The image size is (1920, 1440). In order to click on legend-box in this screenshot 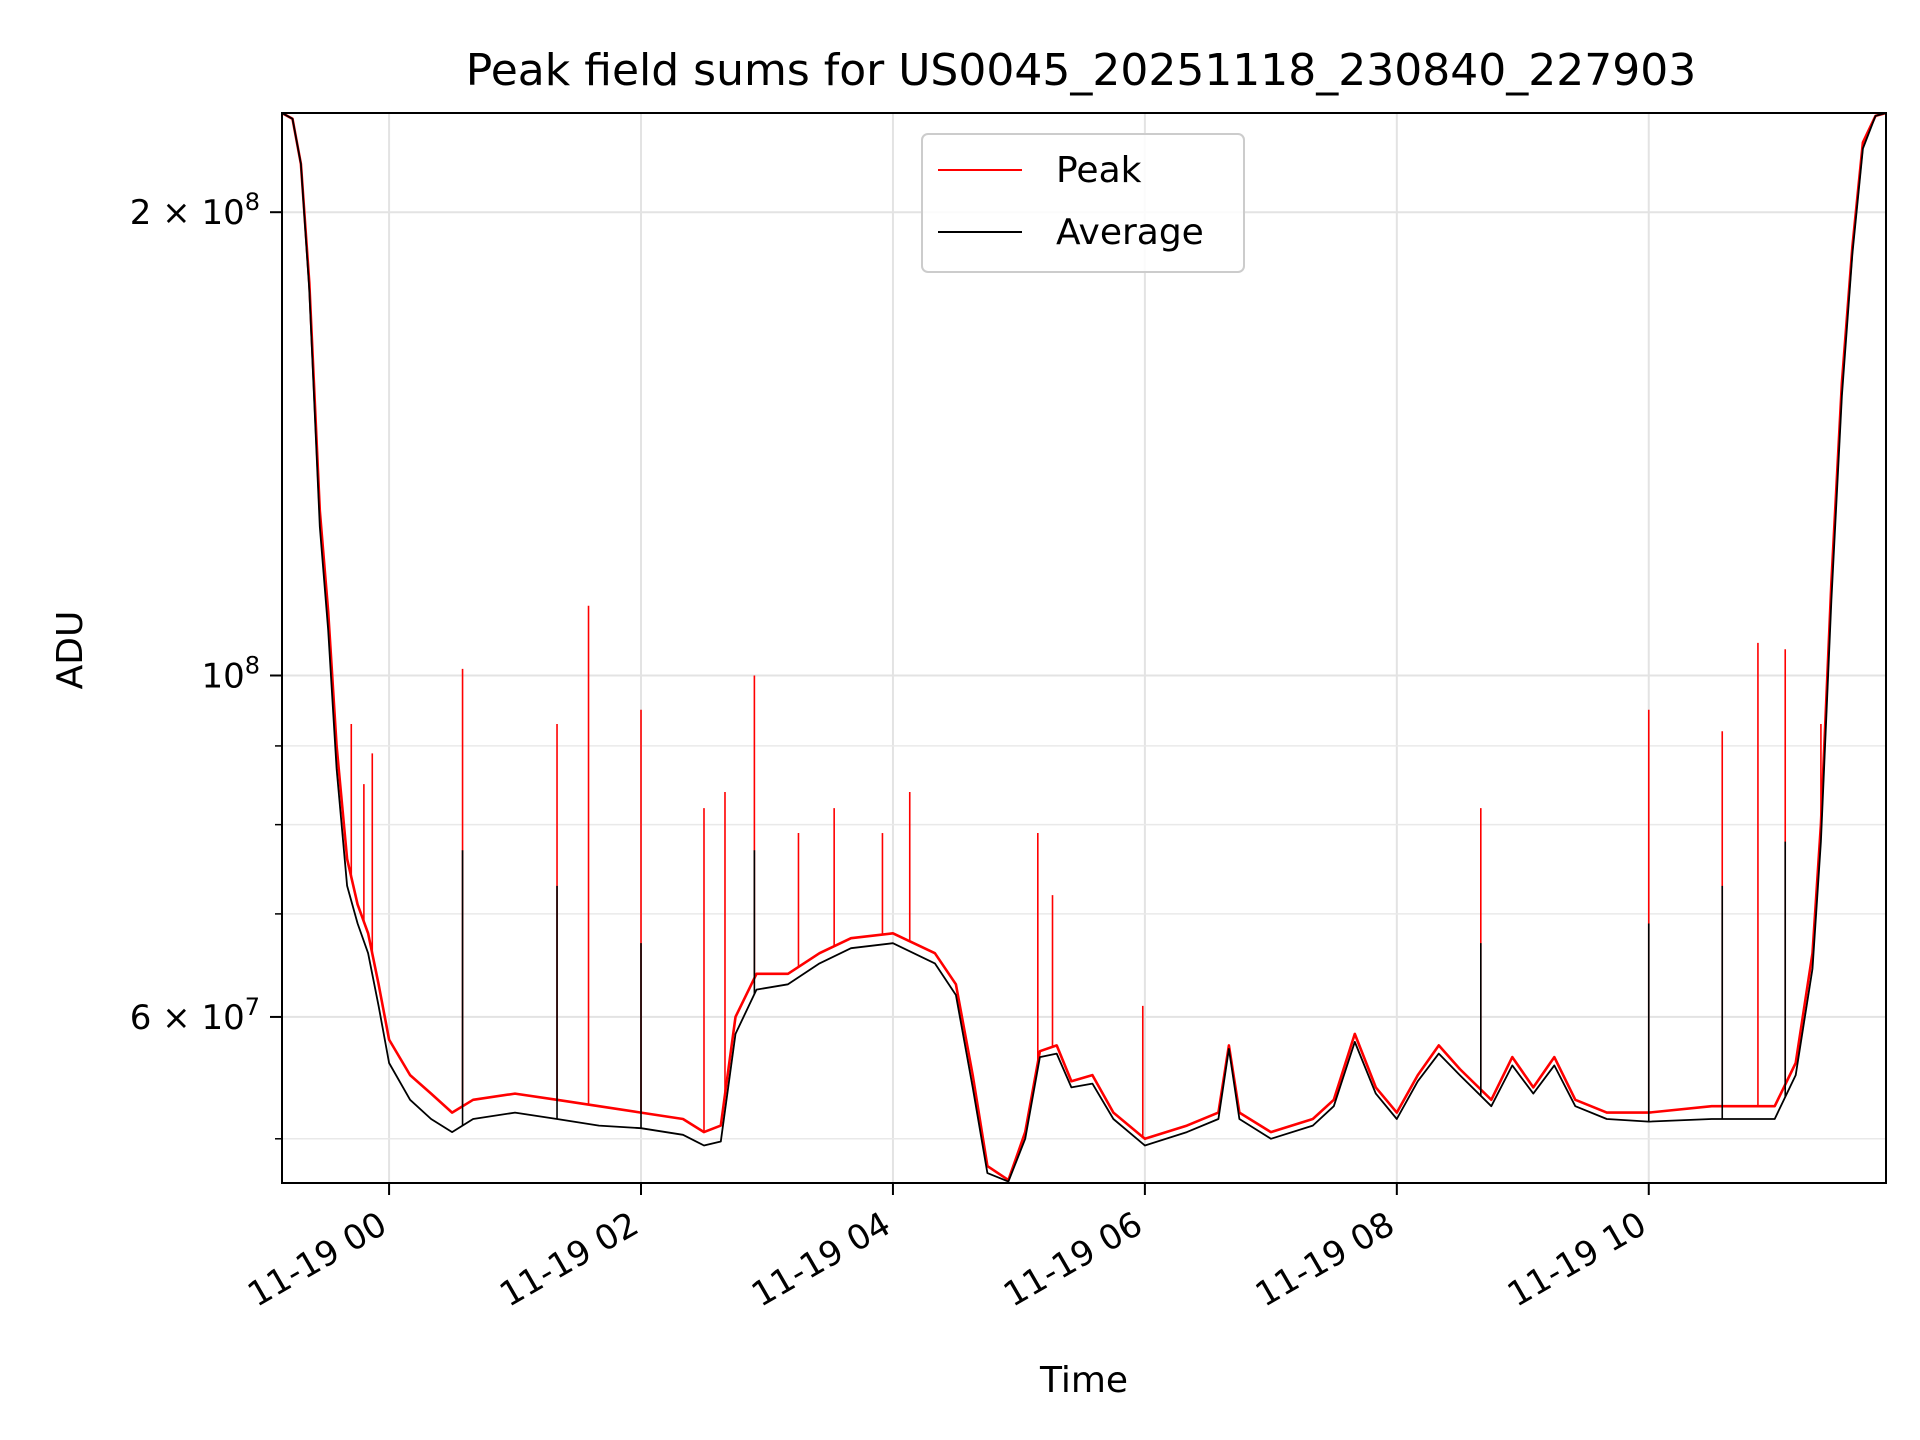, I will do `click(1083, 203)`.